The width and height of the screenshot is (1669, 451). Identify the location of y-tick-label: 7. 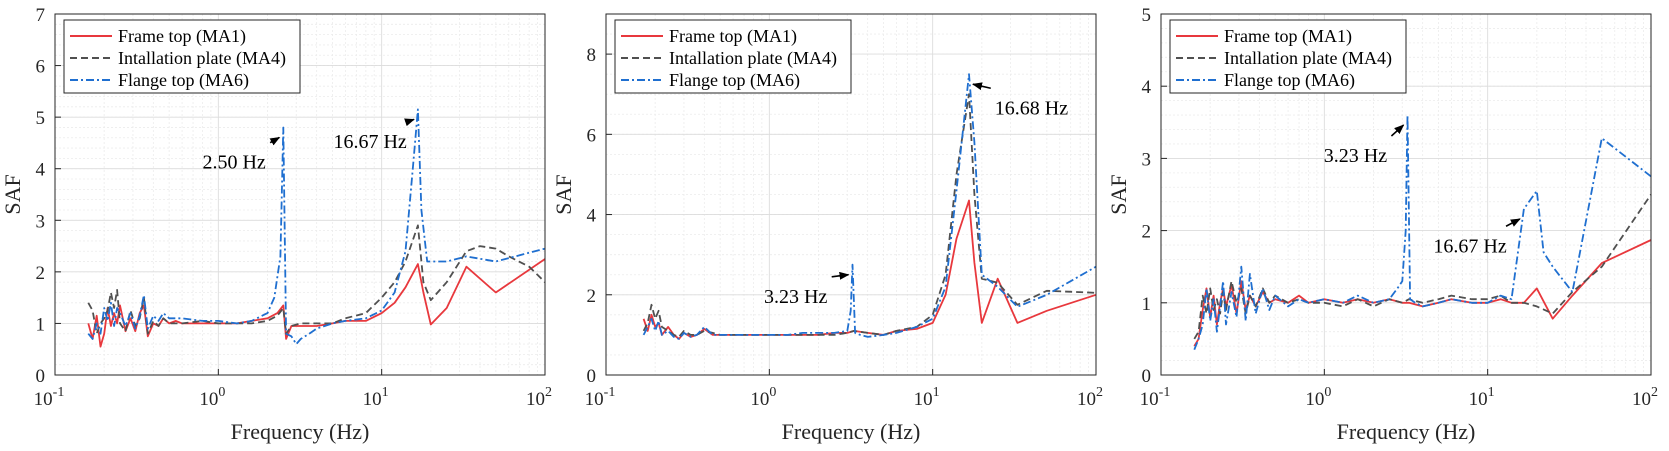
(41, 15).